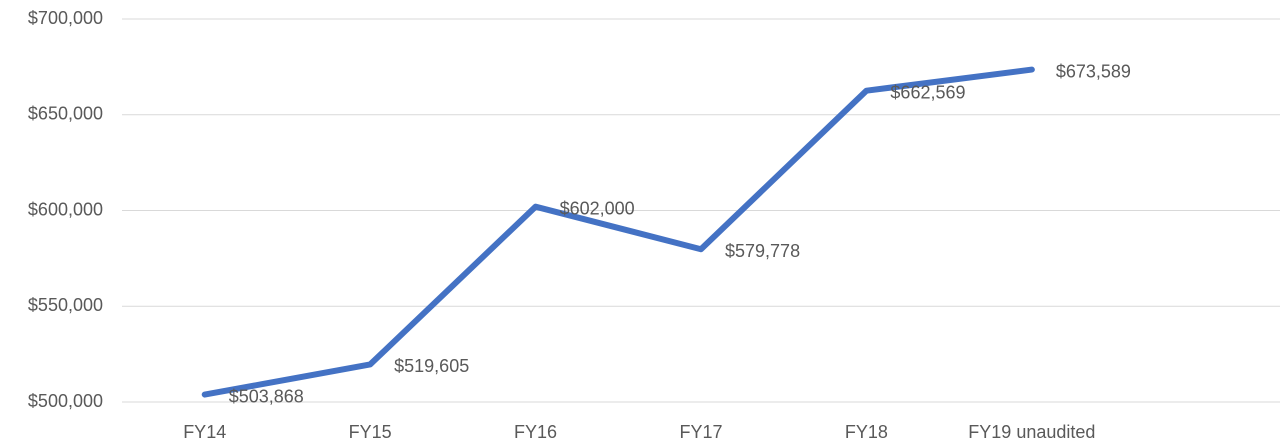 The image size is (1283, 447). Describe the element at coordinates (1031, 432) in the screenshot. I see `x-tick-label: FY19 unaudited` at that location.